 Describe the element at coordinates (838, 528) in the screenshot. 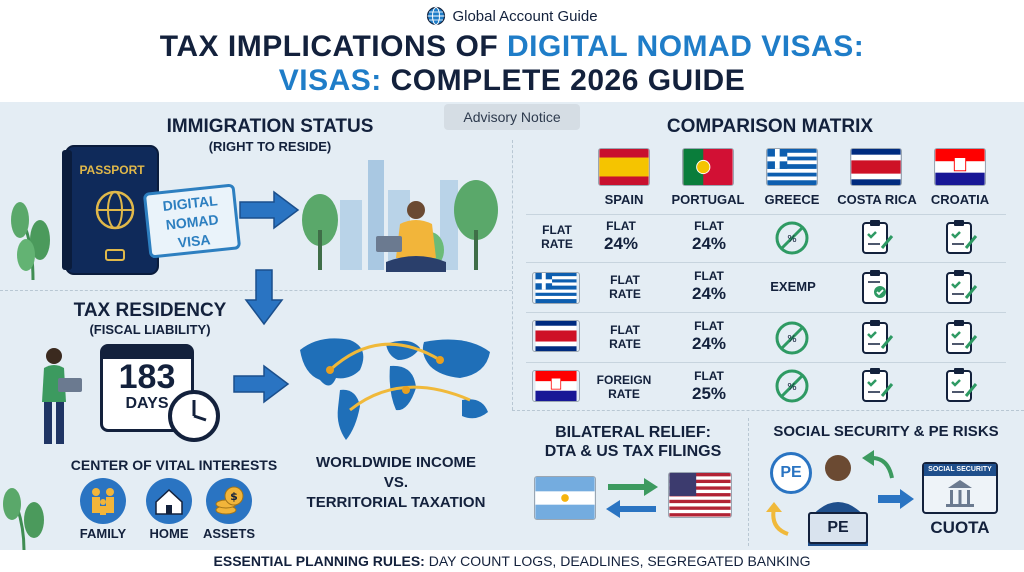

I see `pe-laptop-label: PE` at that location.